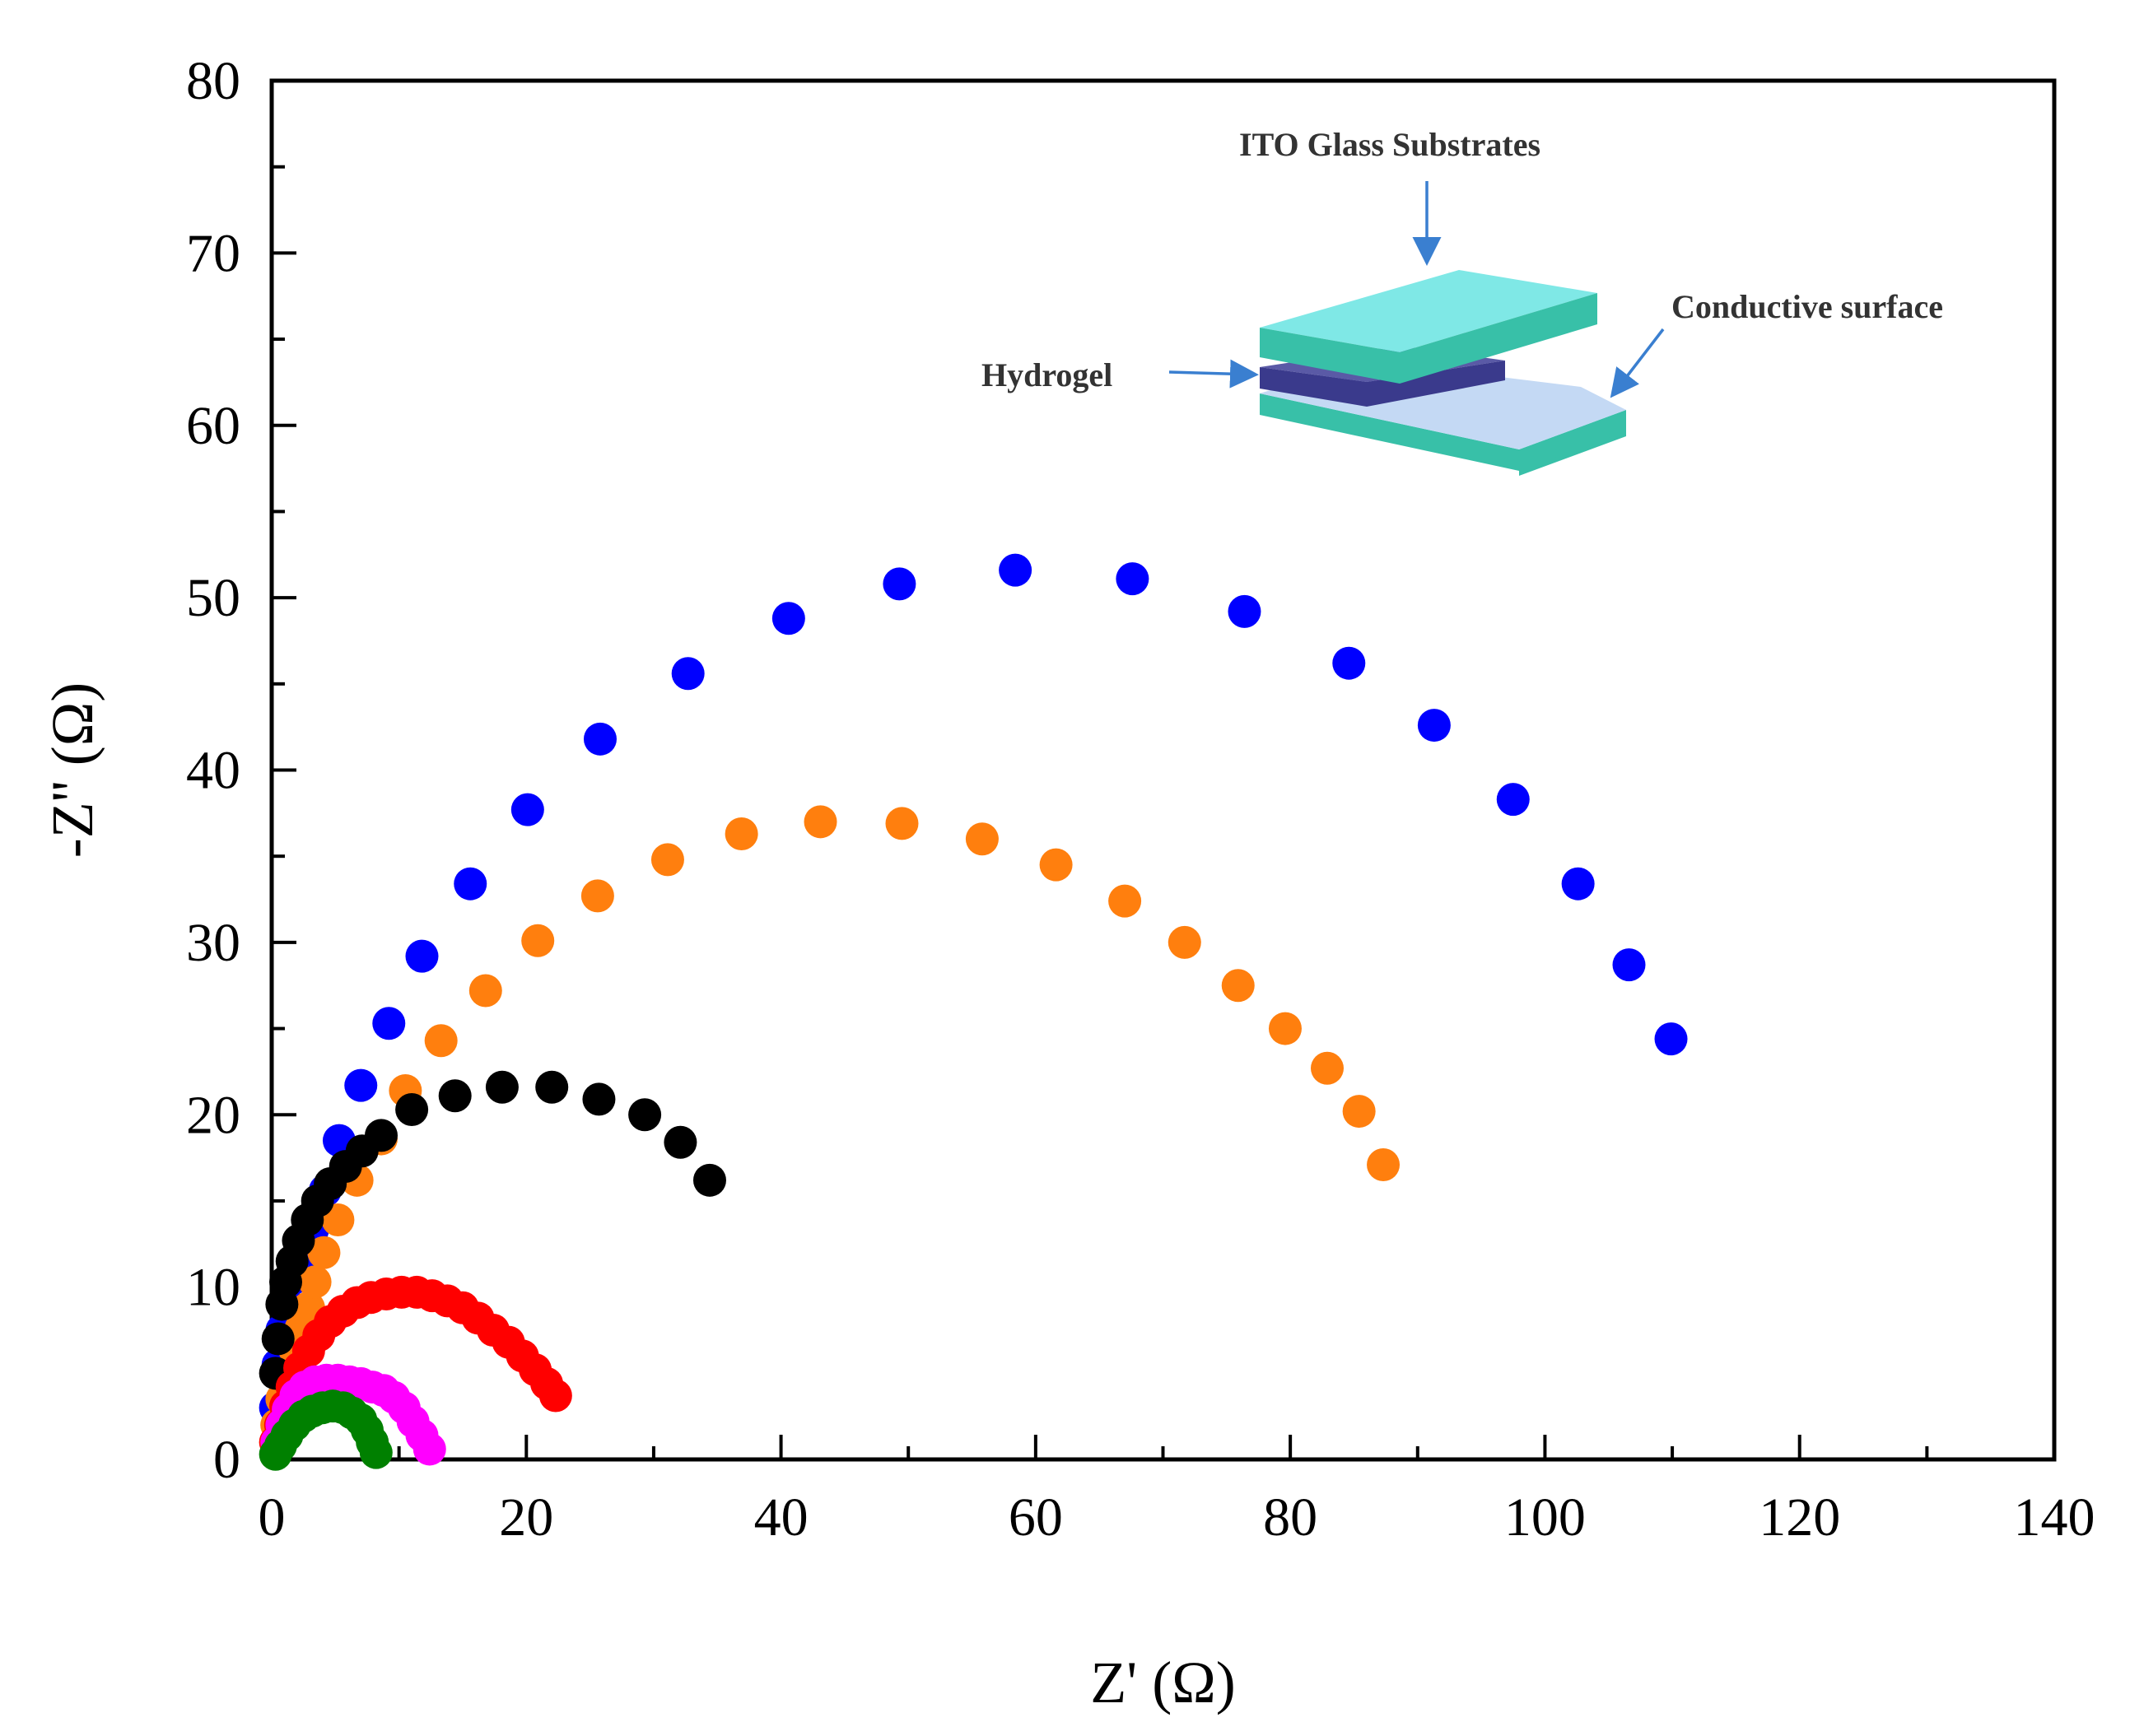  Describe the element at coordinates (2054, 1517) in the screenshot. I see `x-tick-label: 140` at that location.